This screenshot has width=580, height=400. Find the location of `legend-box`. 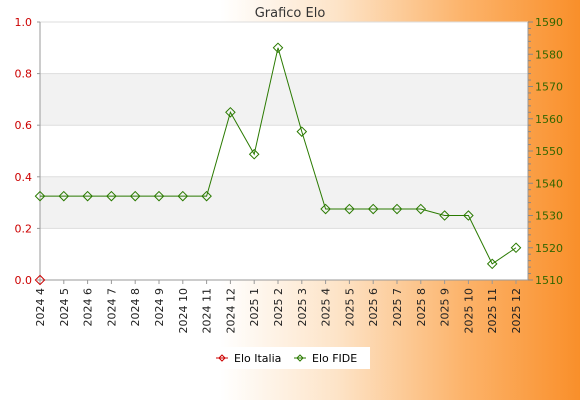

legend-box is located at coordinates (290, 358).